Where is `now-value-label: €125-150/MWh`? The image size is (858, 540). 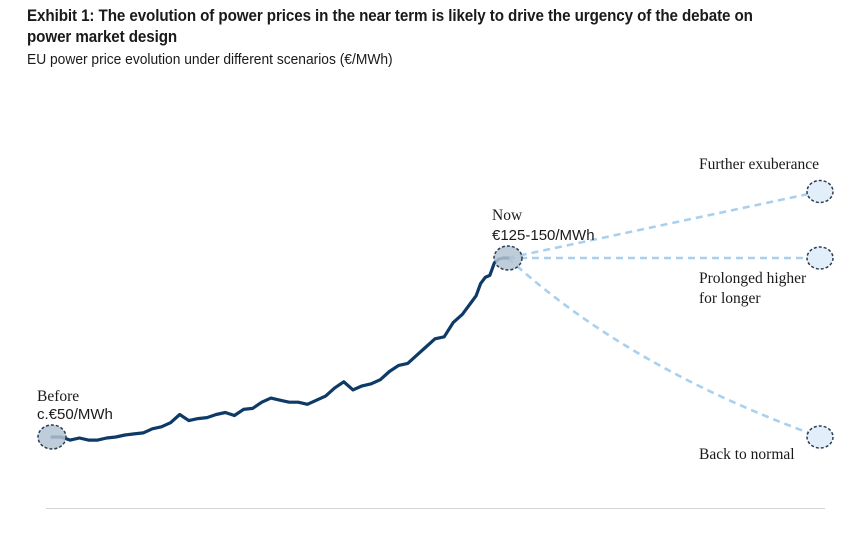
now-value-label: €125-150/MWh is located at coordinates (543, 235).